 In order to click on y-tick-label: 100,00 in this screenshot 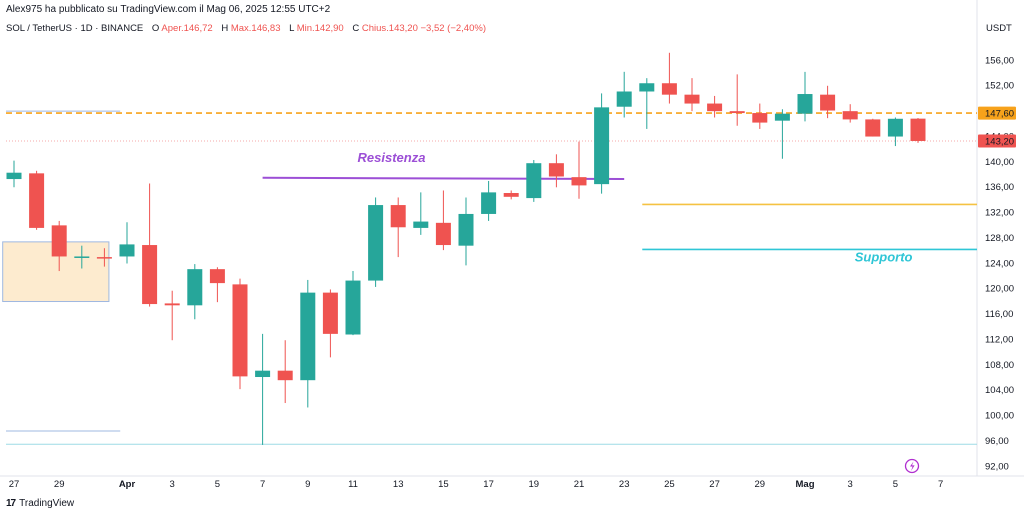, I will do `click(999, 416)`.